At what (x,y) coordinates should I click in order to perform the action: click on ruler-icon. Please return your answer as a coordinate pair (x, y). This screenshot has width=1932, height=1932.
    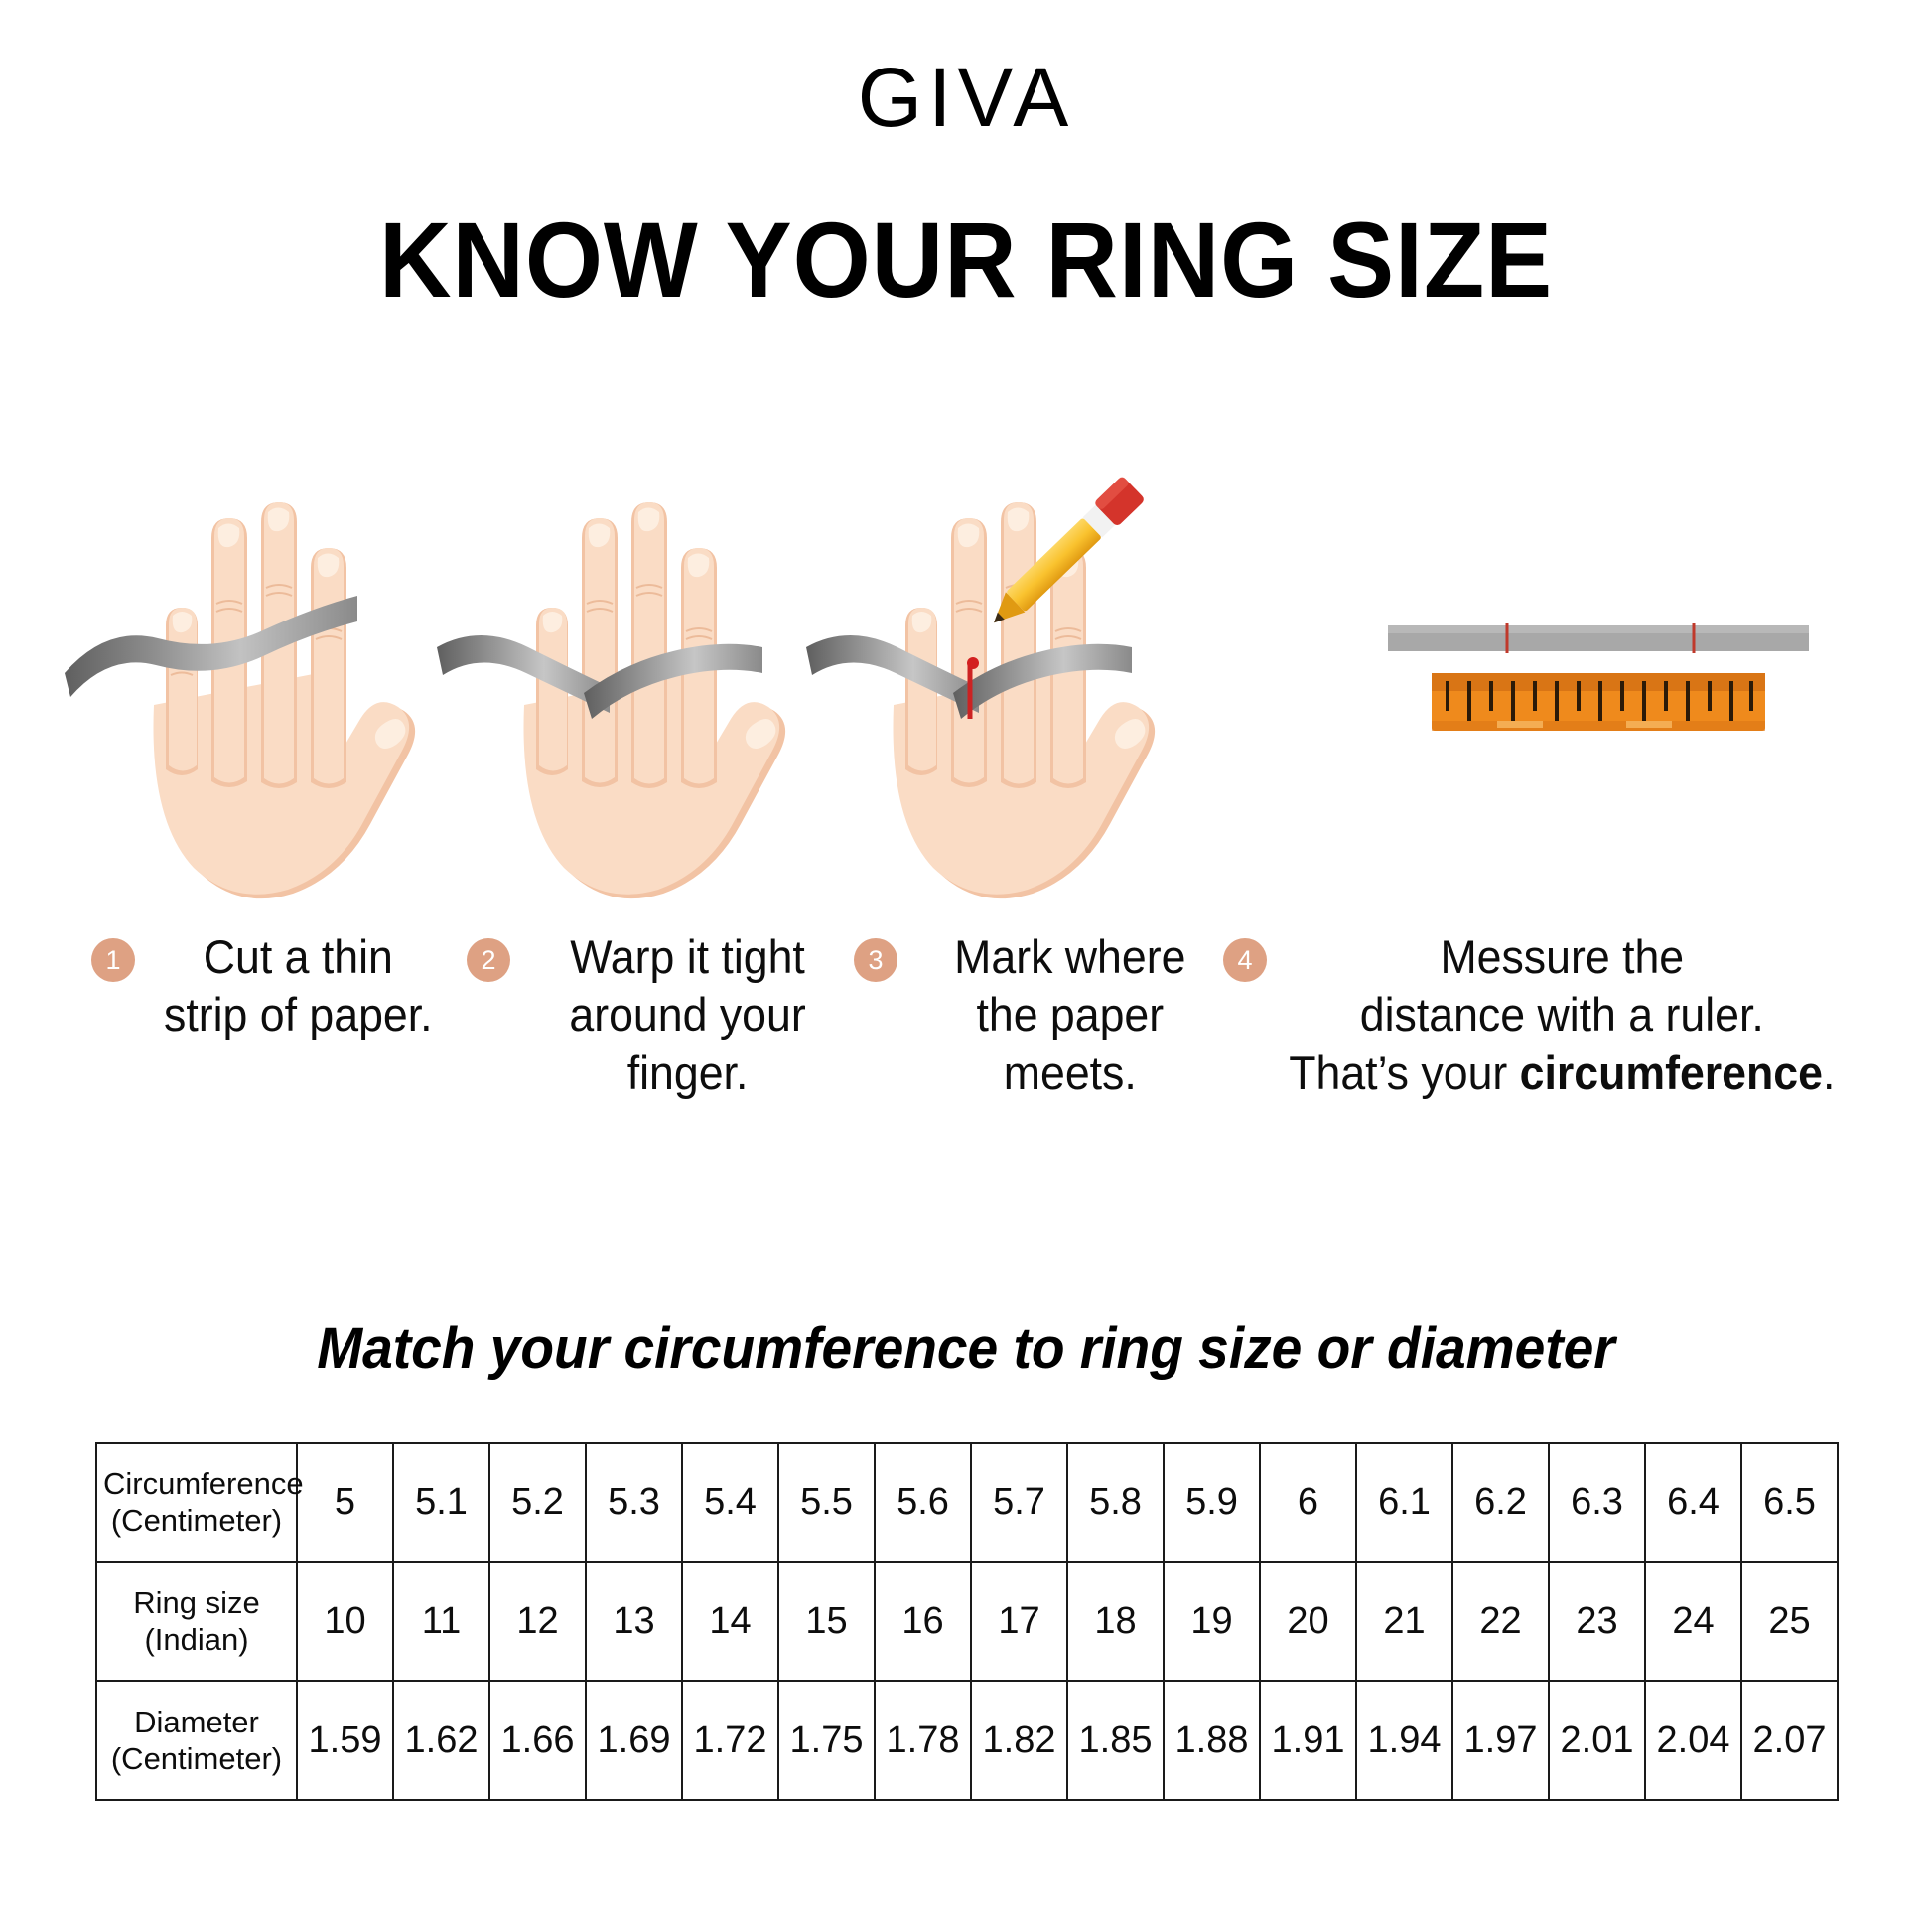
    Looking at the image, I should click on (1599, 702).